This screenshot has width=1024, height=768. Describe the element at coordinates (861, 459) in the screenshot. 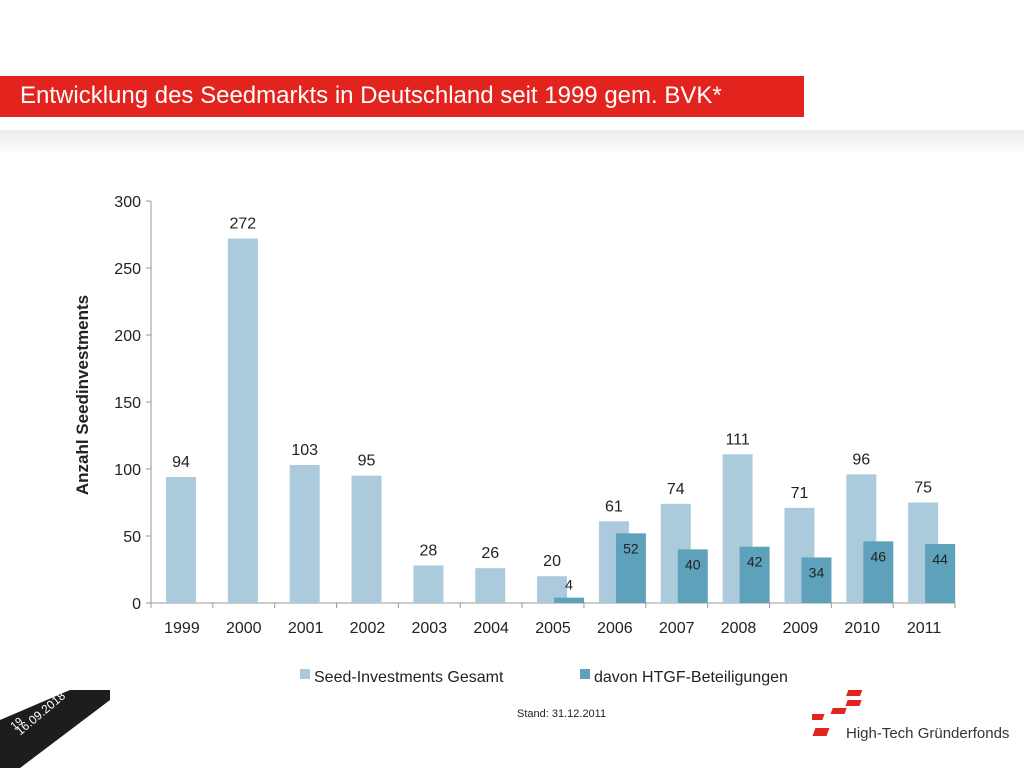

I see `data-label-gesamt: 96` at that location.